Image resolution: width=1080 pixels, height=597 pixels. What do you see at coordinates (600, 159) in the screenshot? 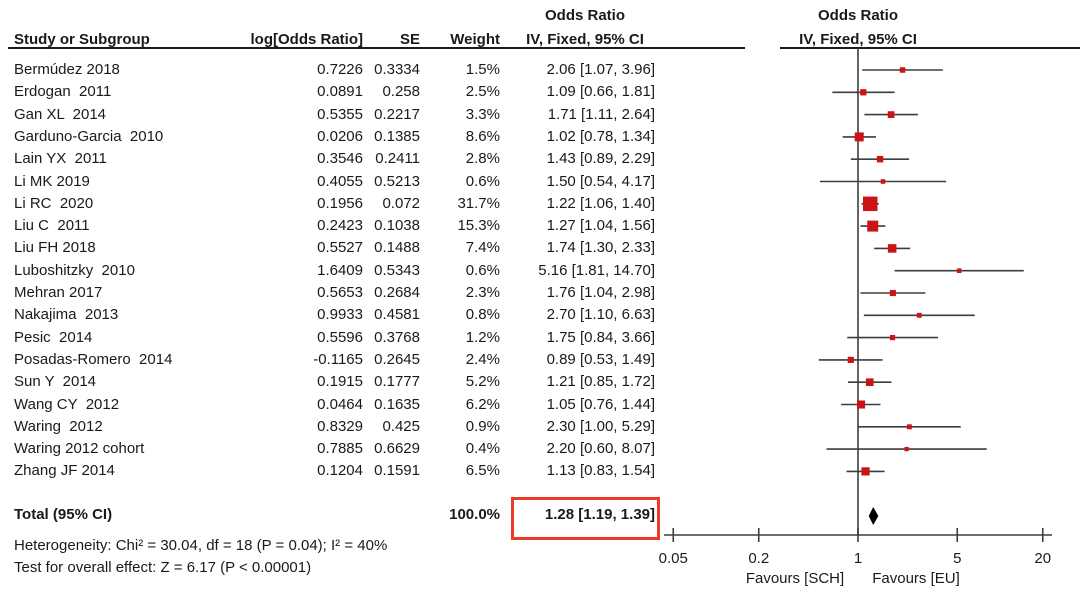
I see `ci-value: 1.43 [0.89, 2.29]` at bounding box center [600, 159].